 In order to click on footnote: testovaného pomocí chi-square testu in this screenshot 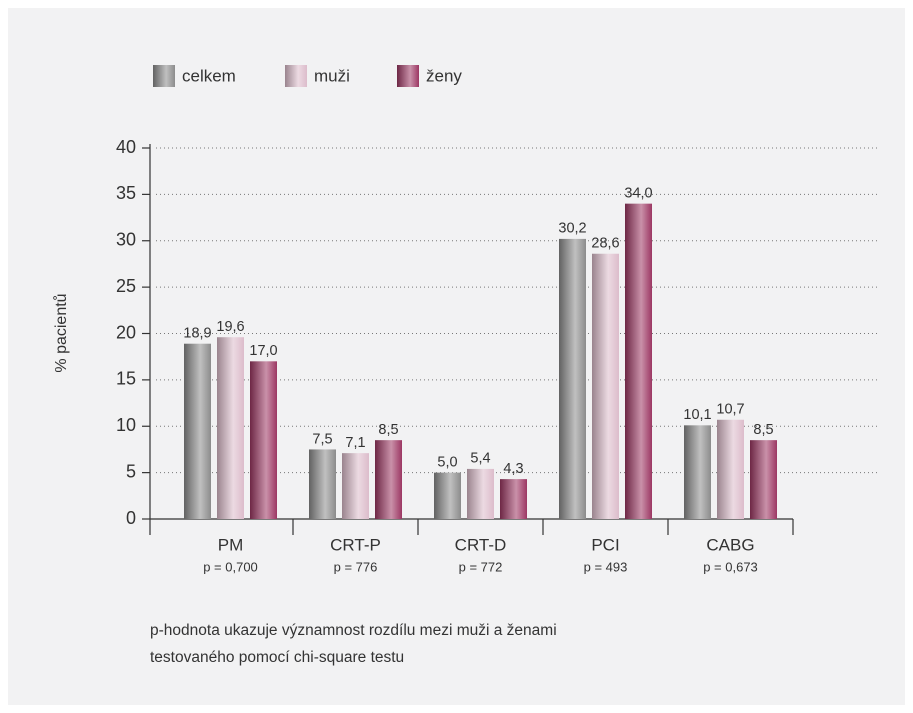, I will do `click(277, 657)`.